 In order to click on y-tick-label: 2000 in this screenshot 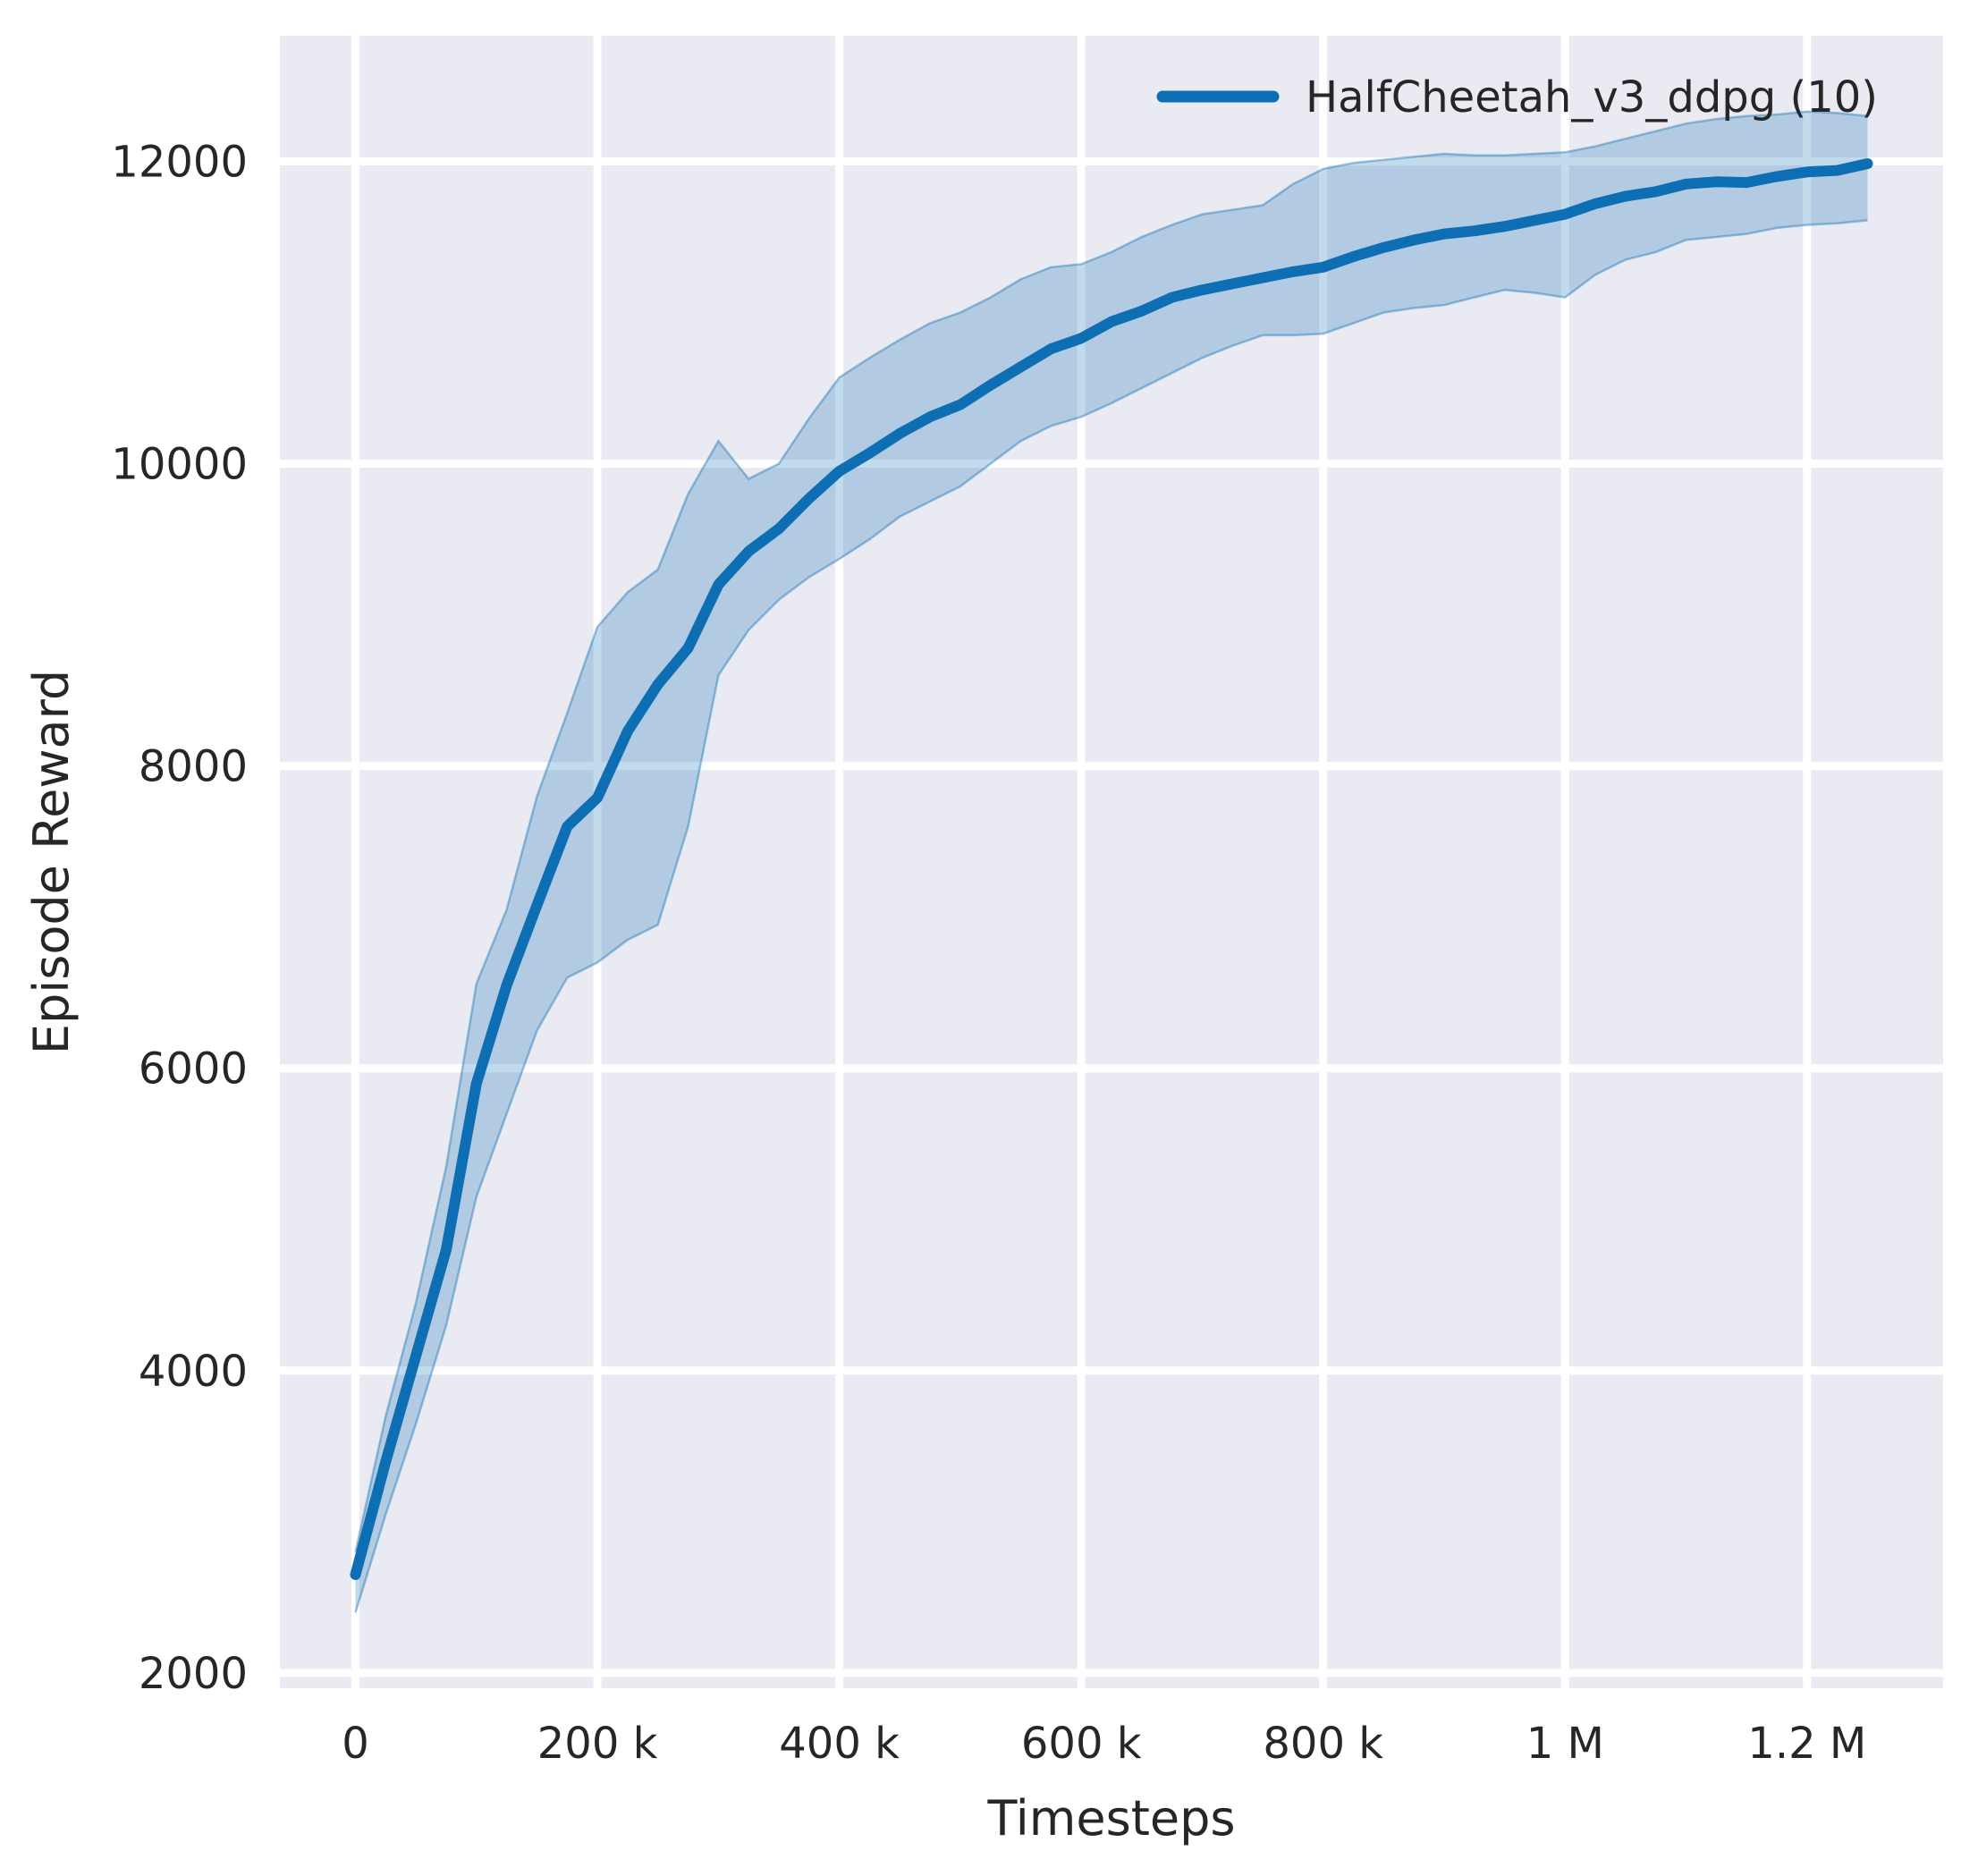, I will do `click(193, 1674)`.